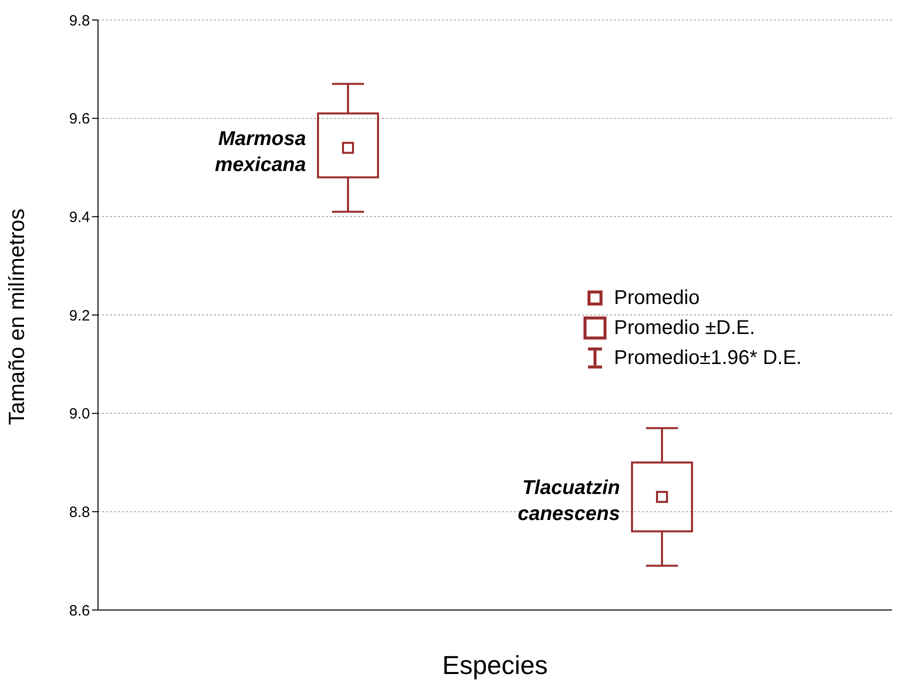 Image resolution: width=904 pixels, height=691 pixels. I want to click on x-axis-title: Especies, so click(495, 665).